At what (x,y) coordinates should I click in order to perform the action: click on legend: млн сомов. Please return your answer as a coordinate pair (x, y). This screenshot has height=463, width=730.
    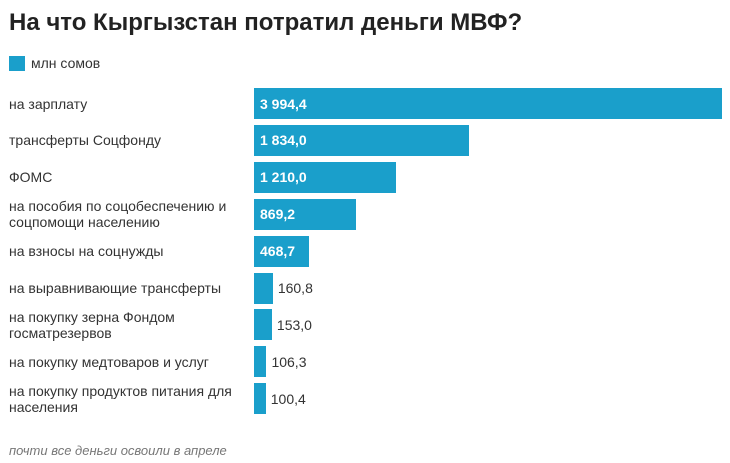
    Looking at the image, I should click on (54, 63).